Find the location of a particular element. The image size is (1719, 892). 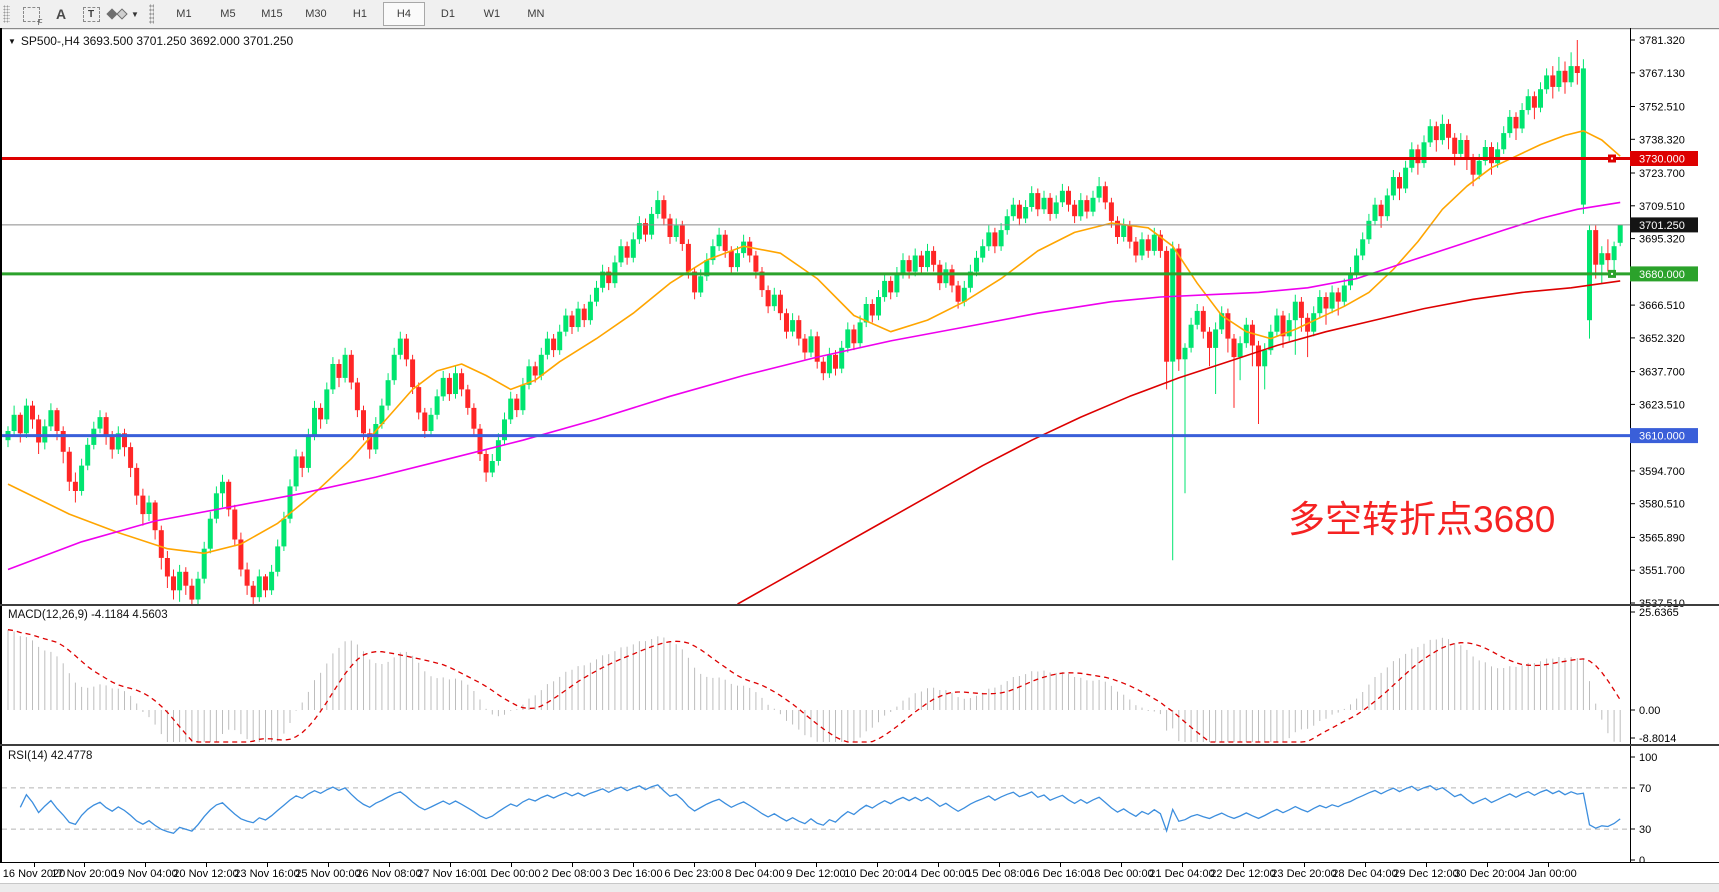

svg-text: 3781.320 is located at coordinates (1662, 41).